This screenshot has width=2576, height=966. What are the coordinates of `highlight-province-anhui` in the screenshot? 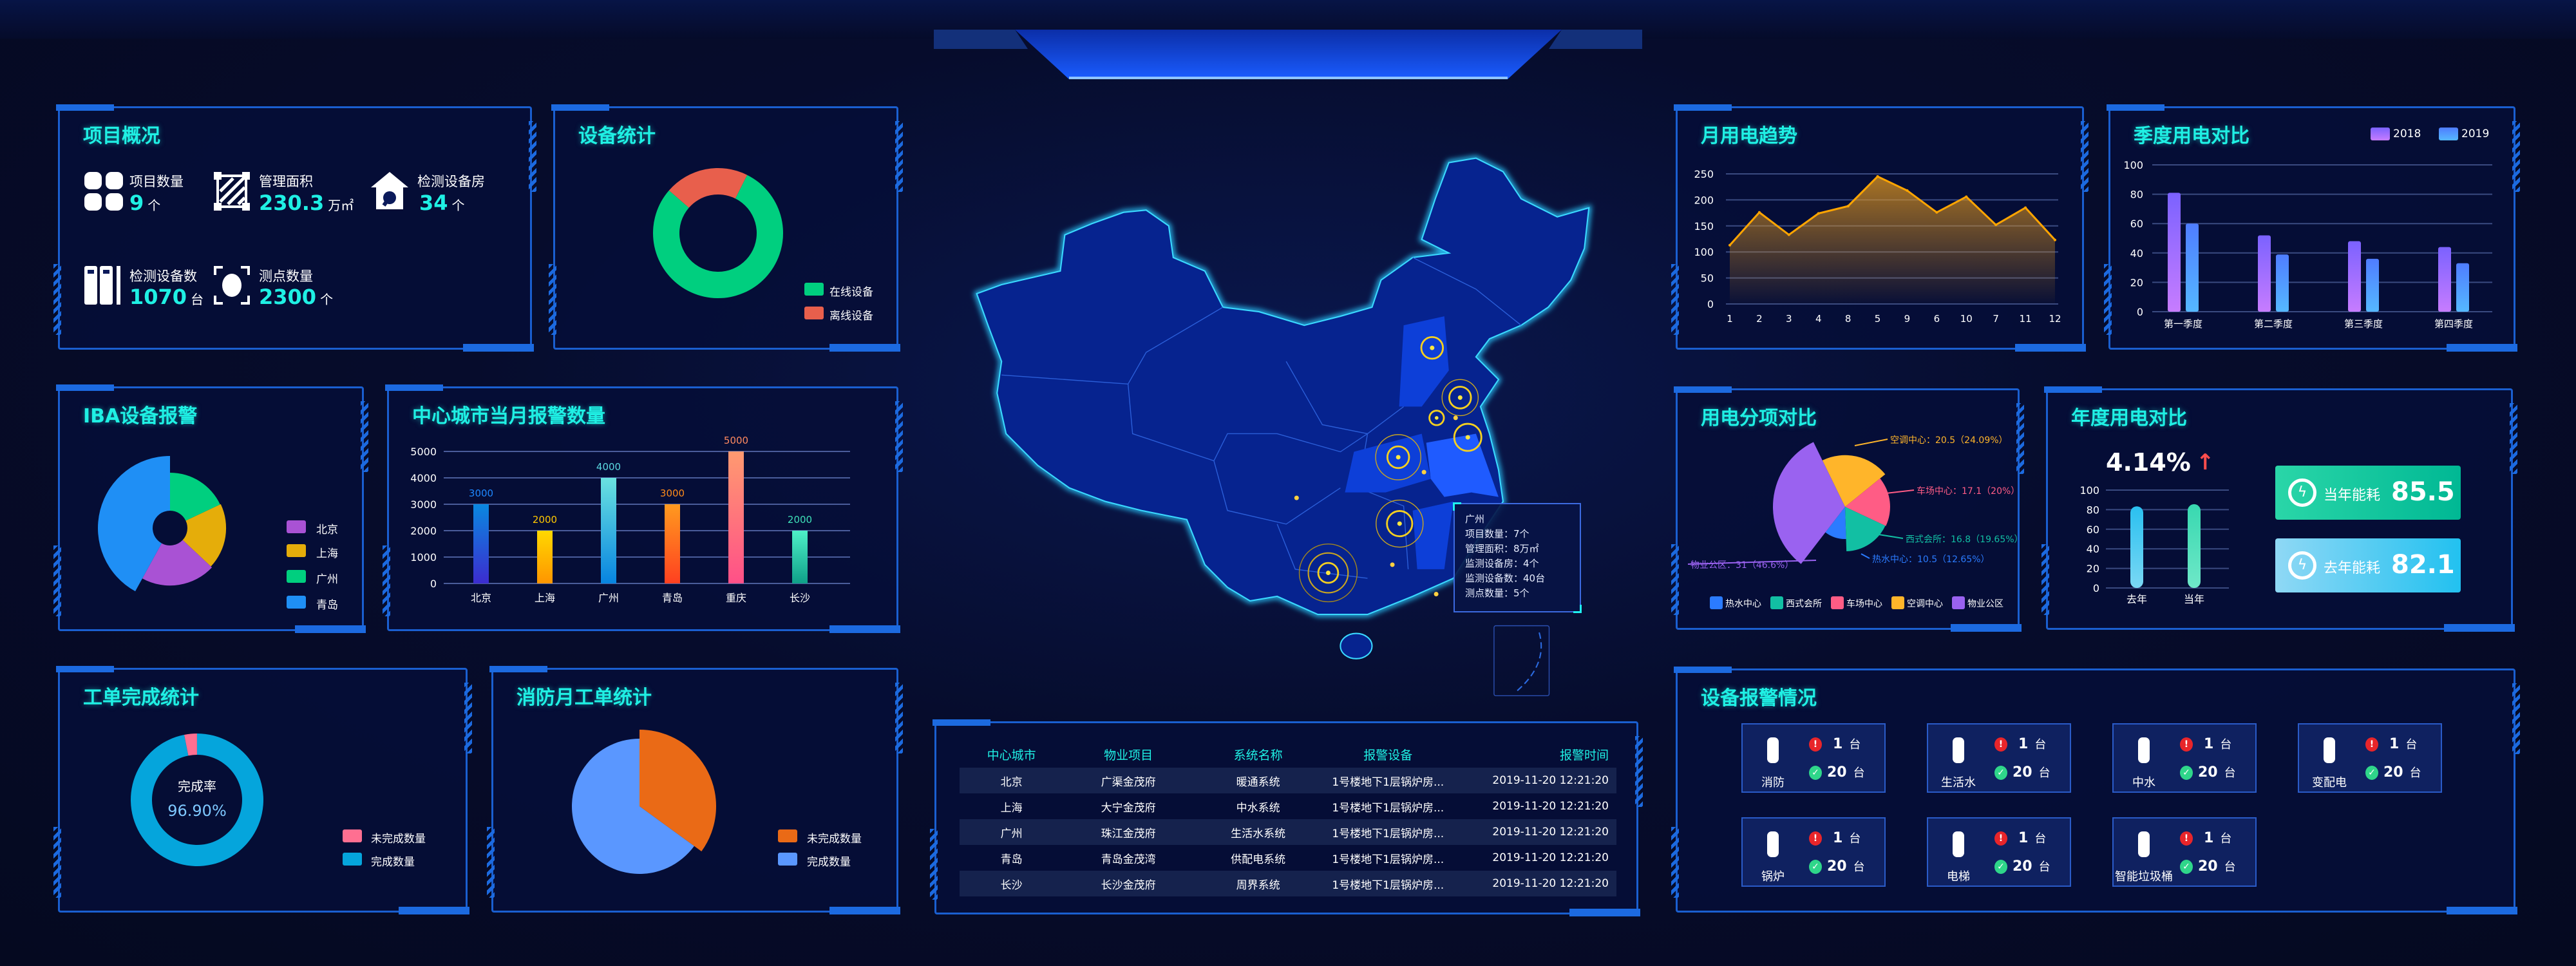 It's located at (1463, 465).